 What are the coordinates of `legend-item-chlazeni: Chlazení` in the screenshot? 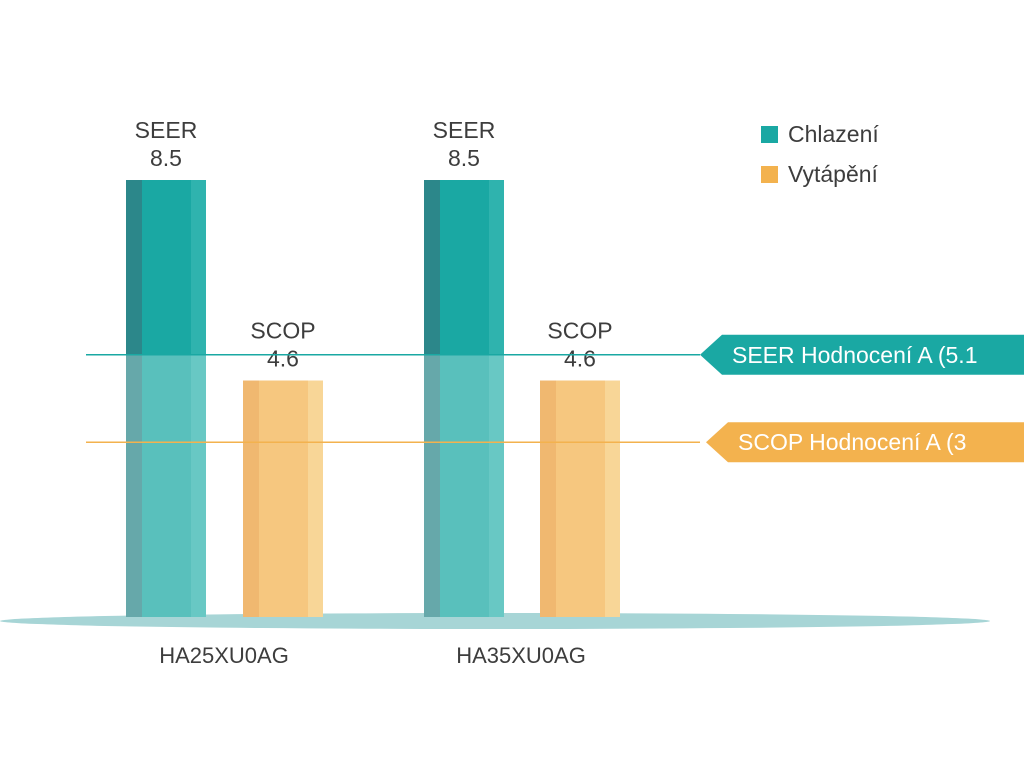 It's located at (820, 134).